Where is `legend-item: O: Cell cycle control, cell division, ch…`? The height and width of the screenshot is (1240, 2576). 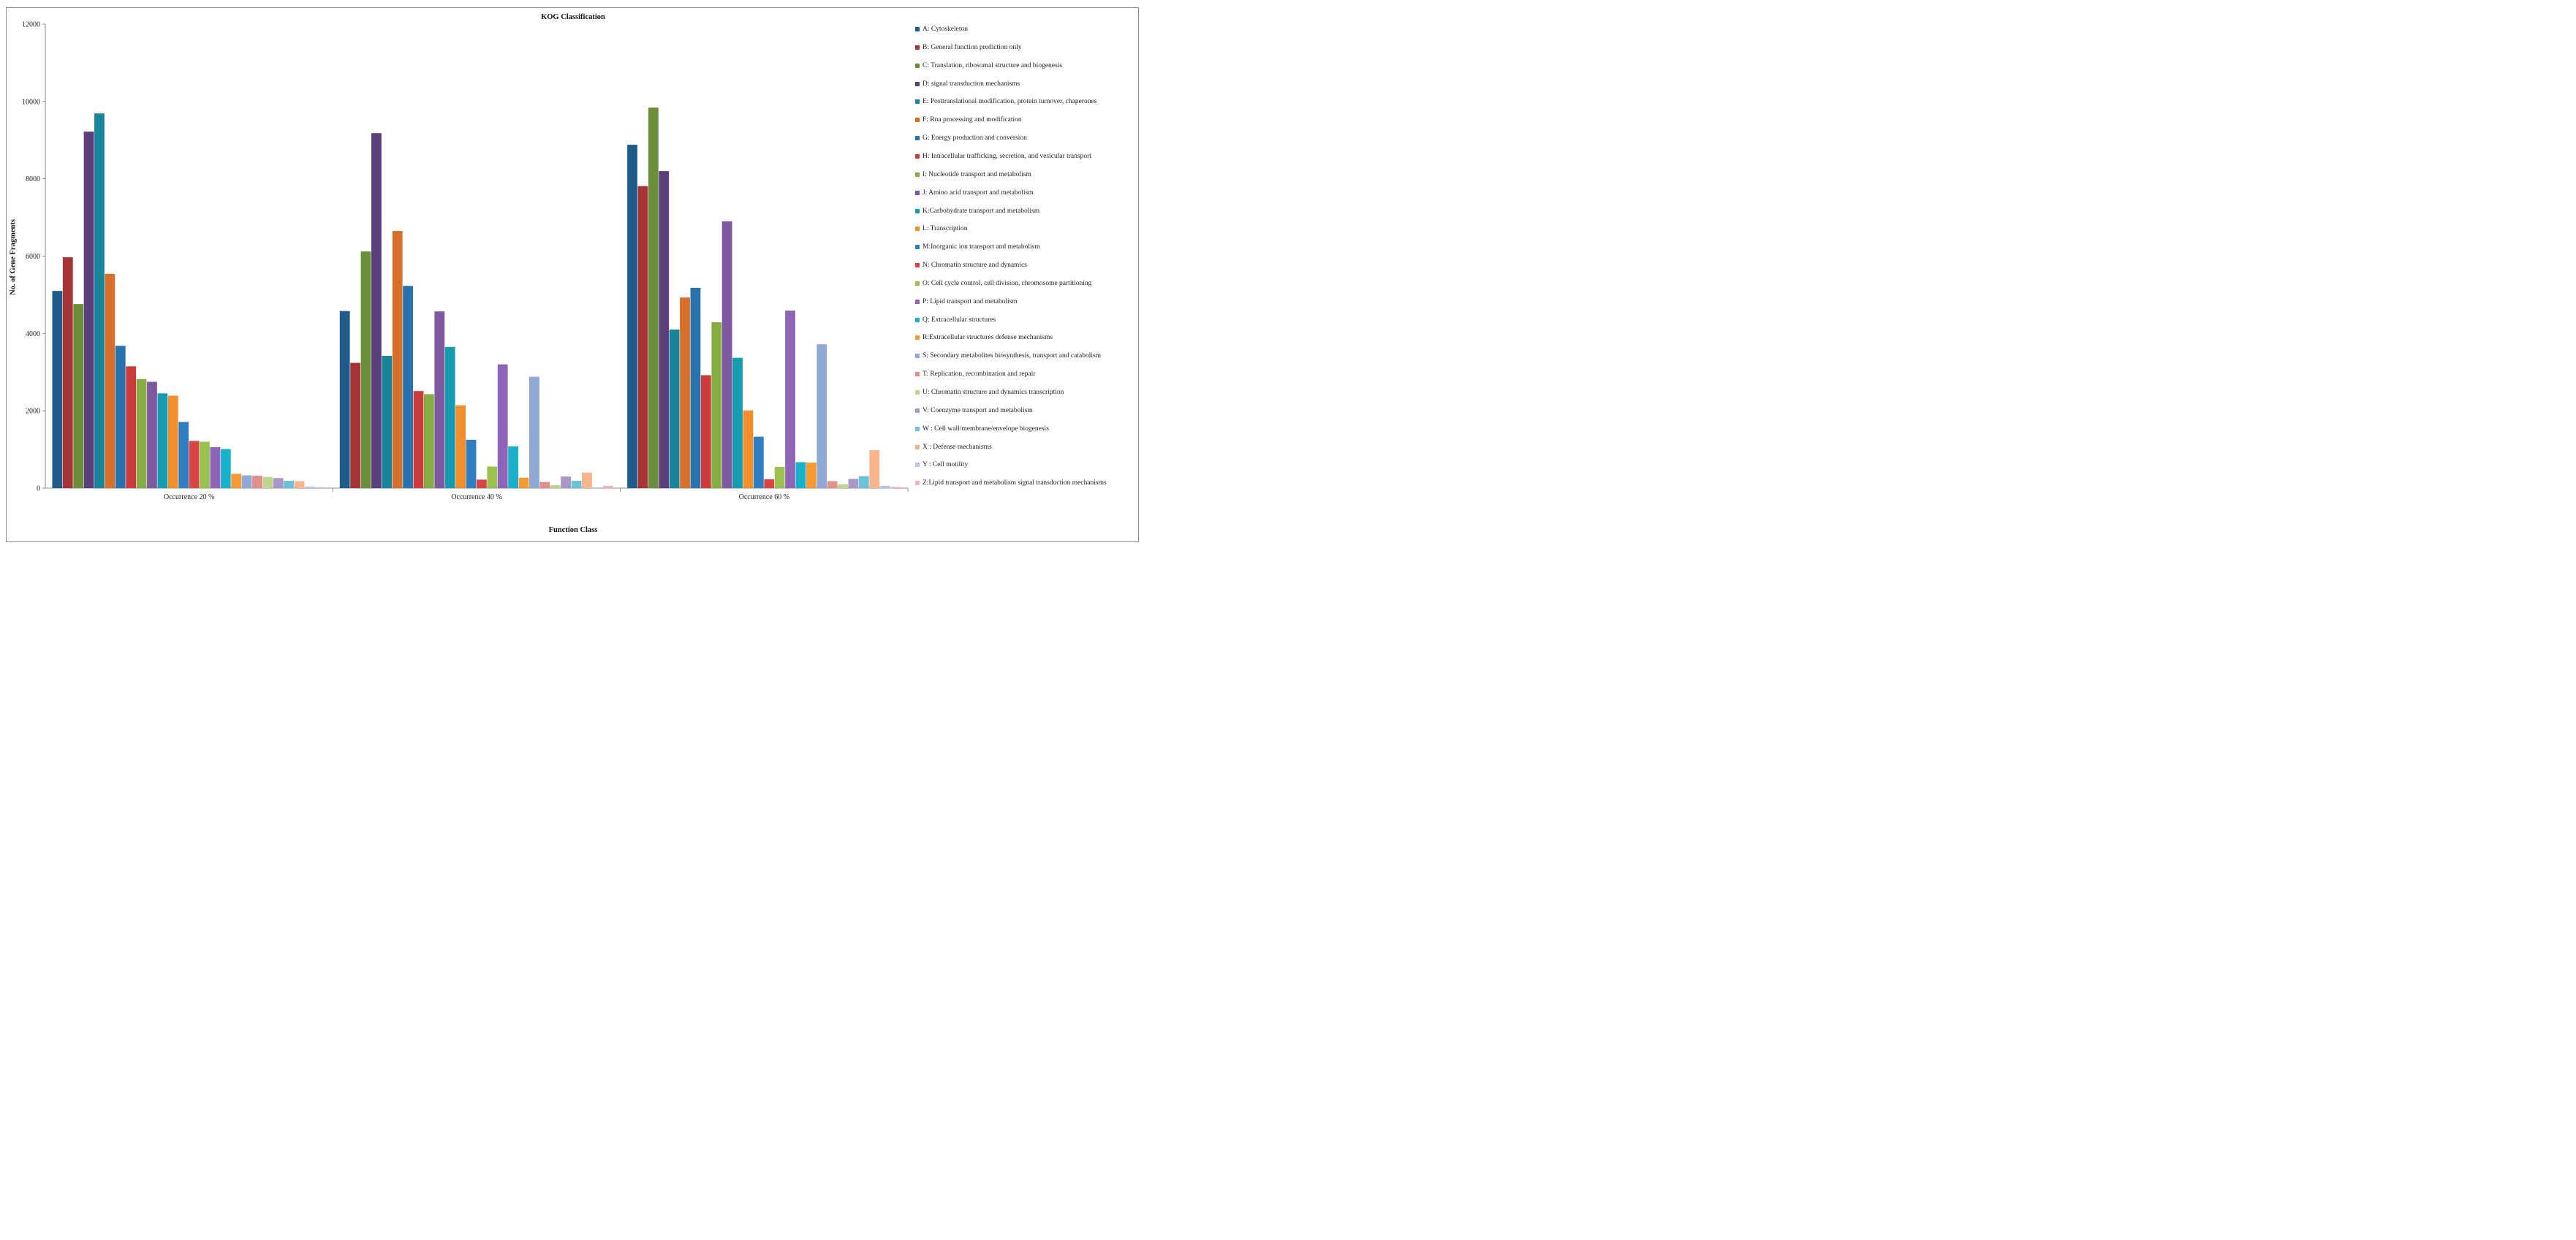
legend-item: O: Cell cycle control, cell division, ch… is located at coordinates (1003, 283).